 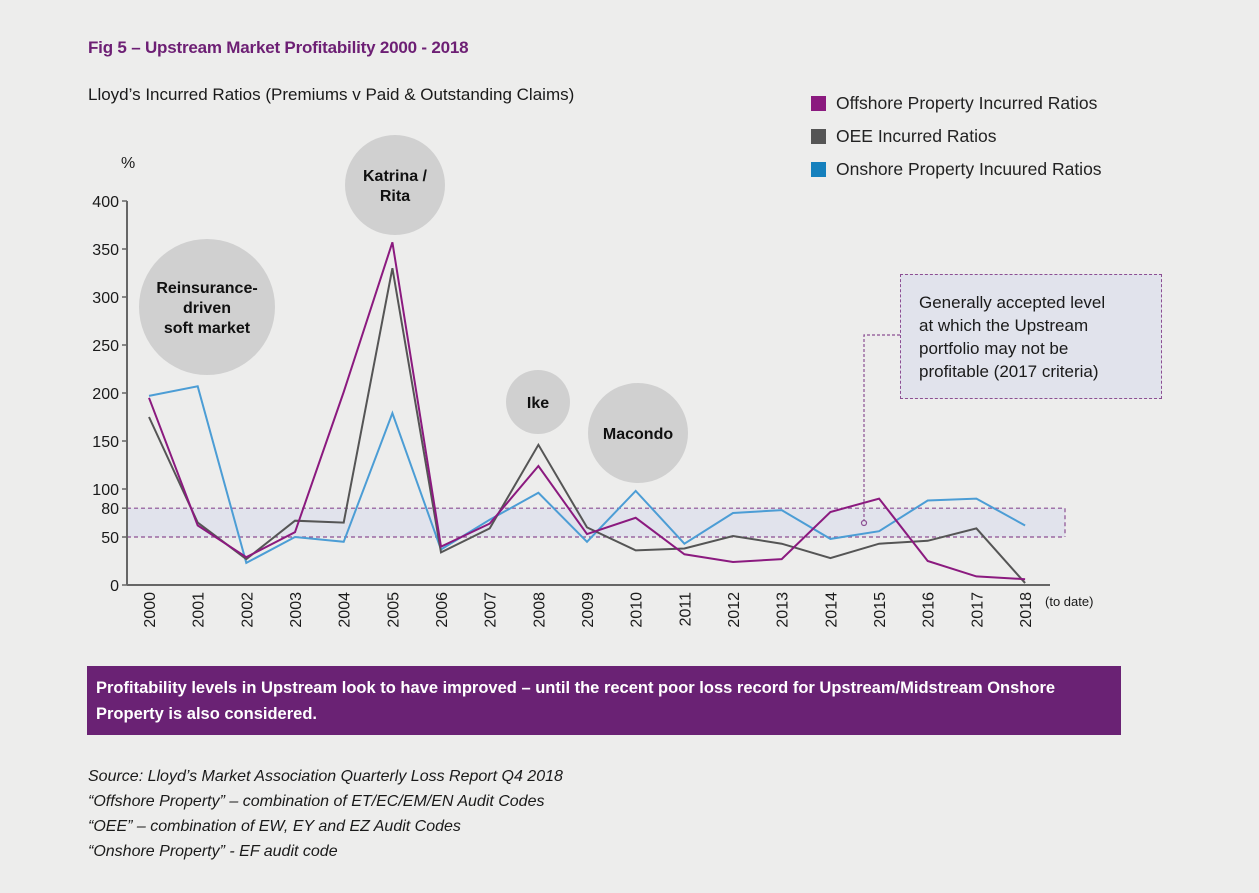 I want to click on annotation-reinsurance-label: driven, so click(x=207, y=308).